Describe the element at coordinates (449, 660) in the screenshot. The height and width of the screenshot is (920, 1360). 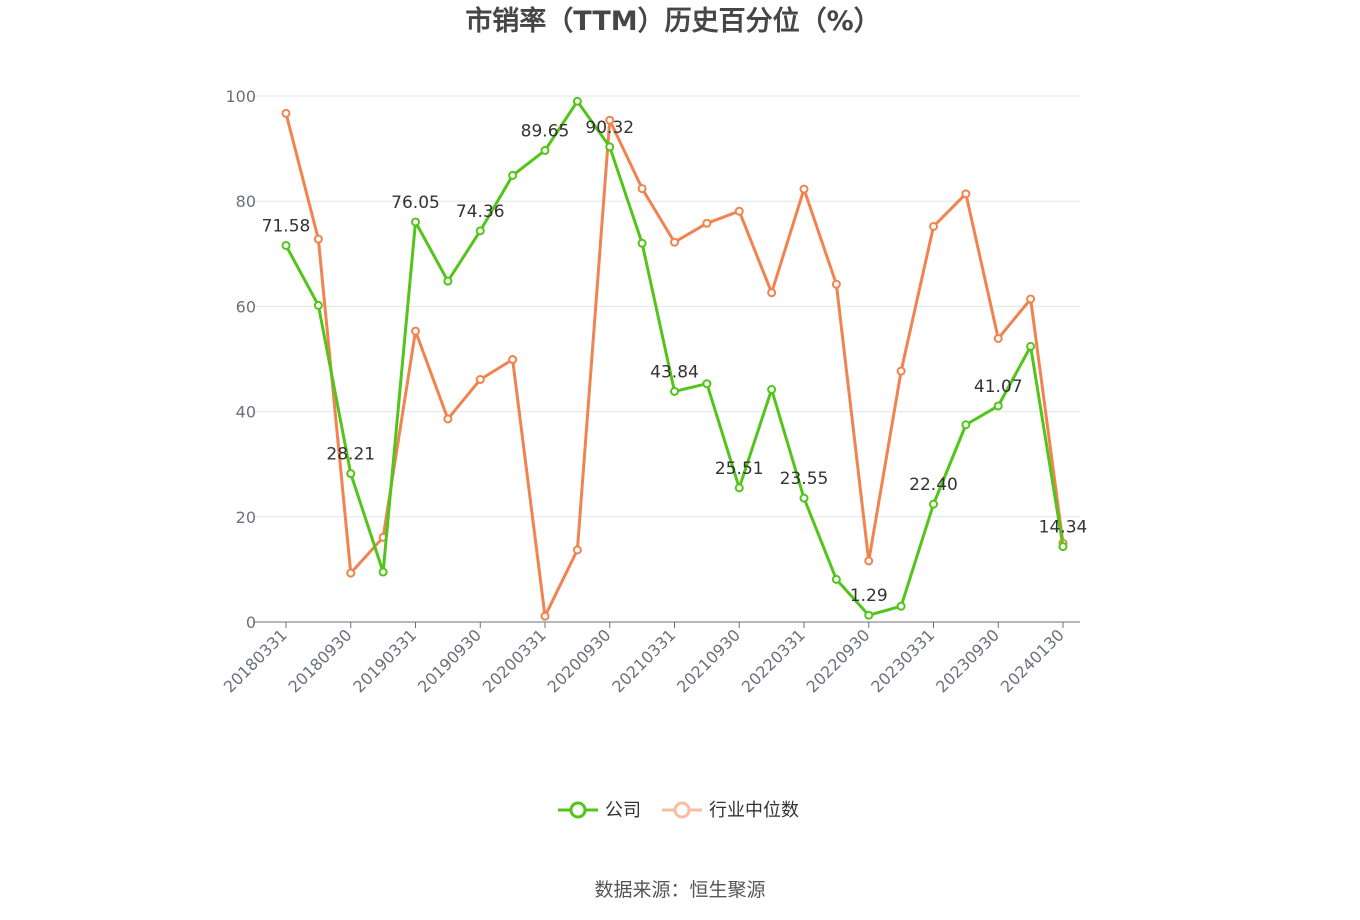
I see `x-tick-label: 20190930` at that location.